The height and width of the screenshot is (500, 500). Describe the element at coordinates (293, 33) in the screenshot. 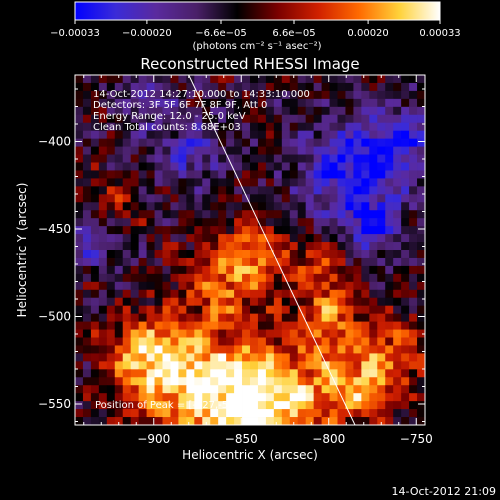

I see `colorbar-tick-label: 6.6e−05` at that location.